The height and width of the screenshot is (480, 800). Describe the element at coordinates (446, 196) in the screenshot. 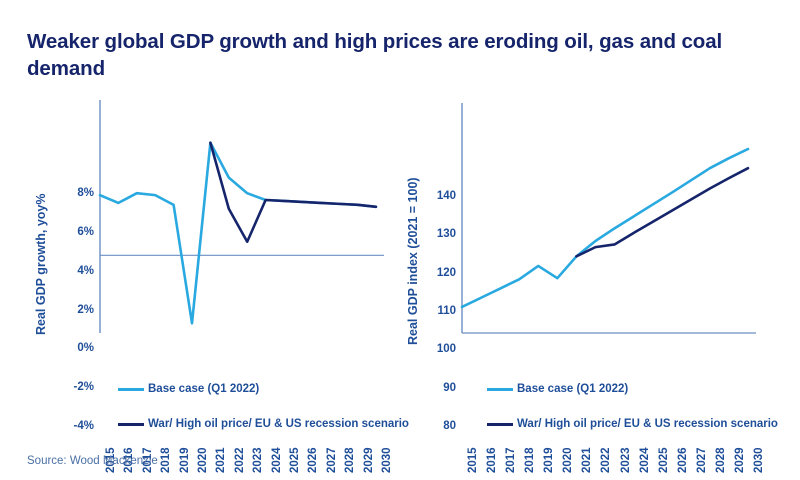

I see `y-tick-label: 140` at that location.